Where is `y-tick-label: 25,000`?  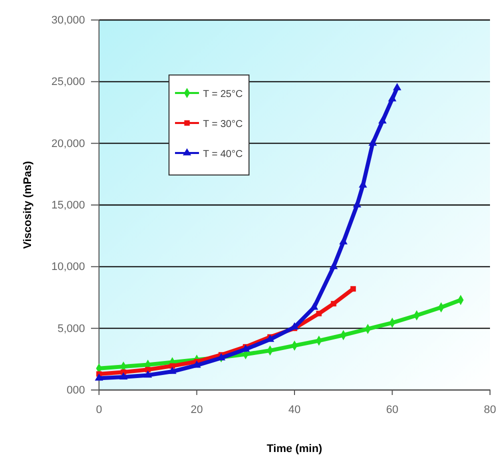 y-tick-label: 25,000 is located at coordinates (68, 82).